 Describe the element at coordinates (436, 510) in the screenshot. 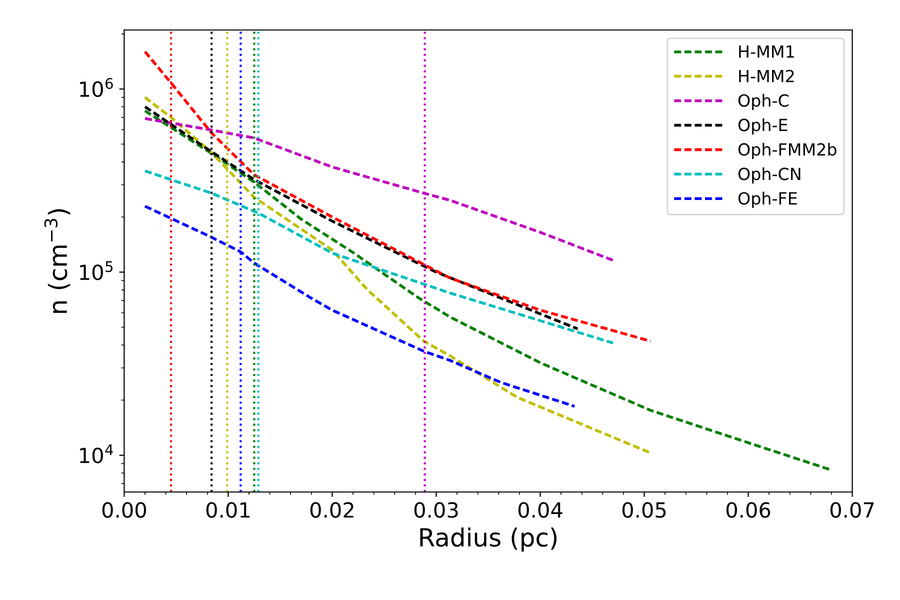

I see `x-tick-label: 0.03` at that location.